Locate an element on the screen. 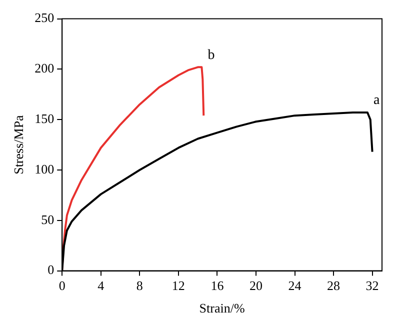 The width and height of the screenshot is (400, 329). x-tick-label: 8 is located at coordinates (139, 286).